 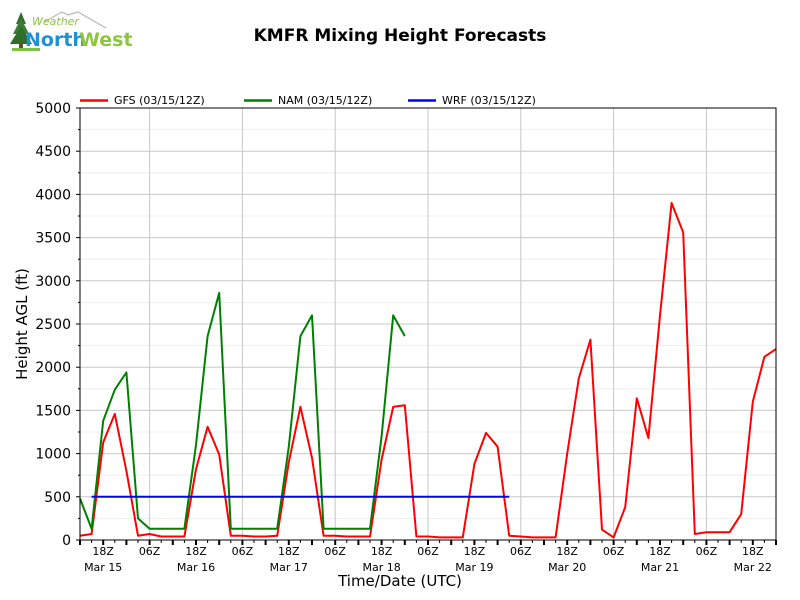 What do you see at coordinates (22, 324) in the screenshot?
I see `y-axis-label: Height AGL (ft)` at bounding box center [22, 324].